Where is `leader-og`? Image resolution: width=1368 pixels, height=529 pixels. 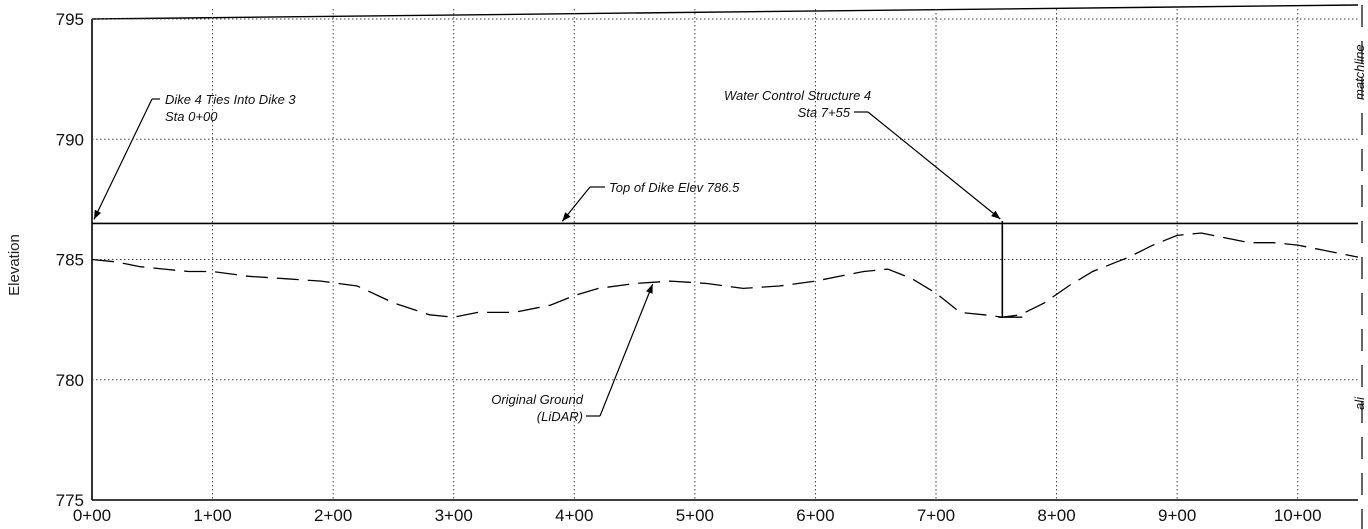 leader-og is located at coordinates (626, 350).